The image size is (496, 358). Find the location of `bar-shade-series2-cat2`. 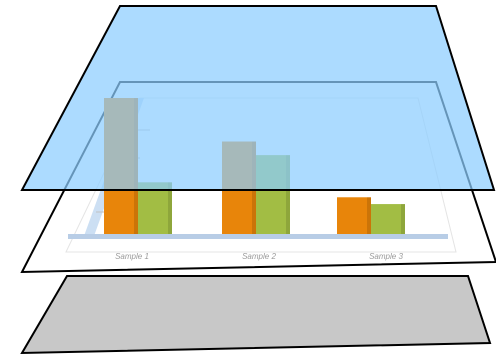

bar-shade-series2-cat2 is located at coordinates (288, 194).